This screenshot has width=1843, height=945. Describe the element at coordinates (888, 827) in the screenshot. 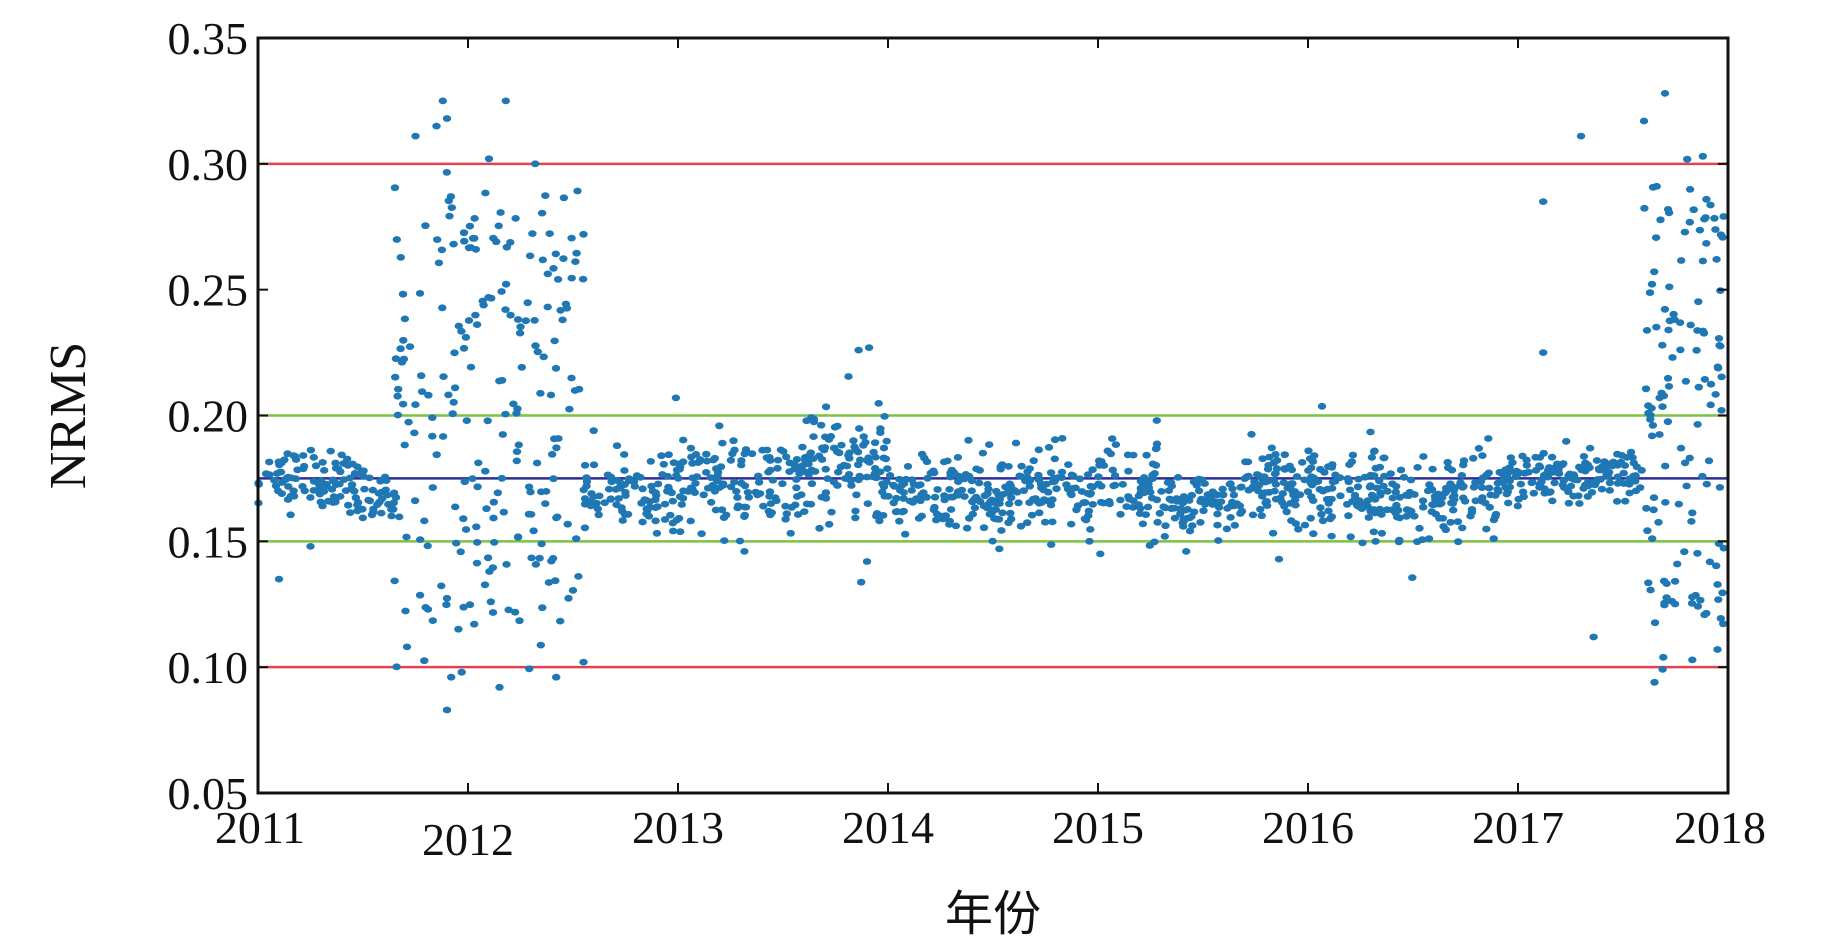

I see `x-tick-label: 2014` at that location.